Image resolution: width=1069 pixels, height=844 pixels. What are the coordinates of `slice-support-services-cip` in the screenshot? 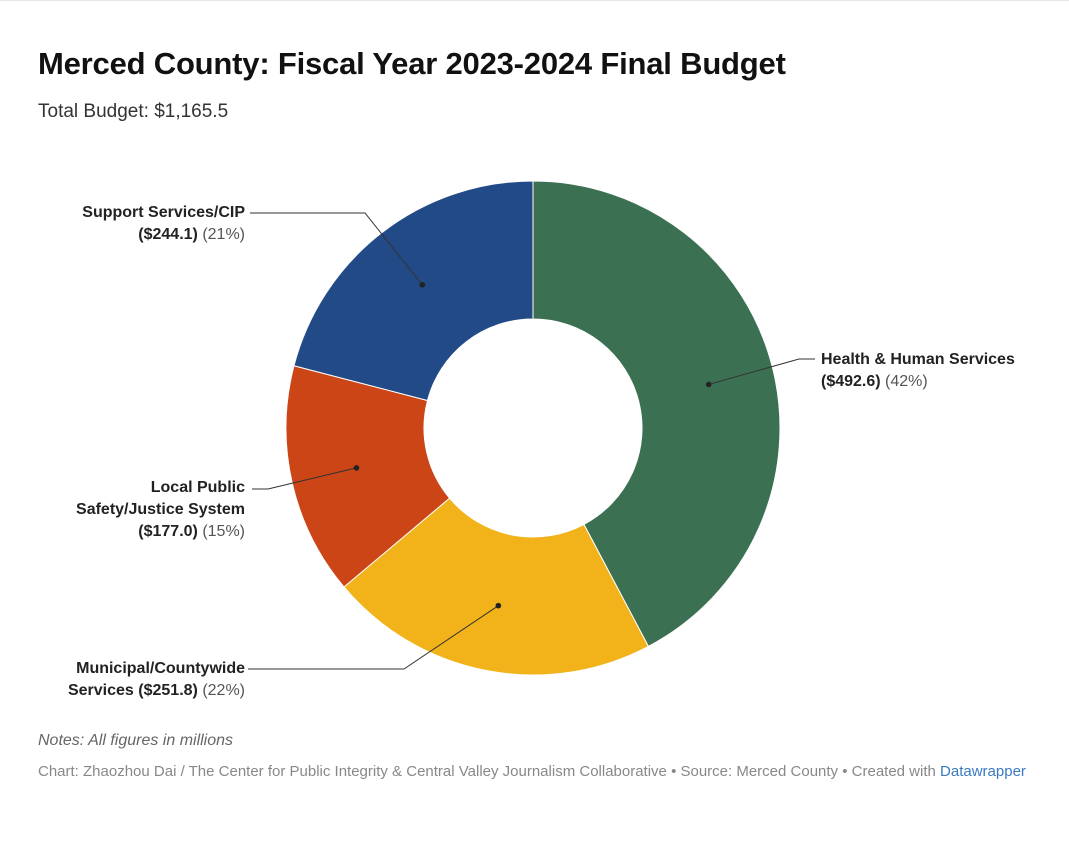 It's located at (413, 291).